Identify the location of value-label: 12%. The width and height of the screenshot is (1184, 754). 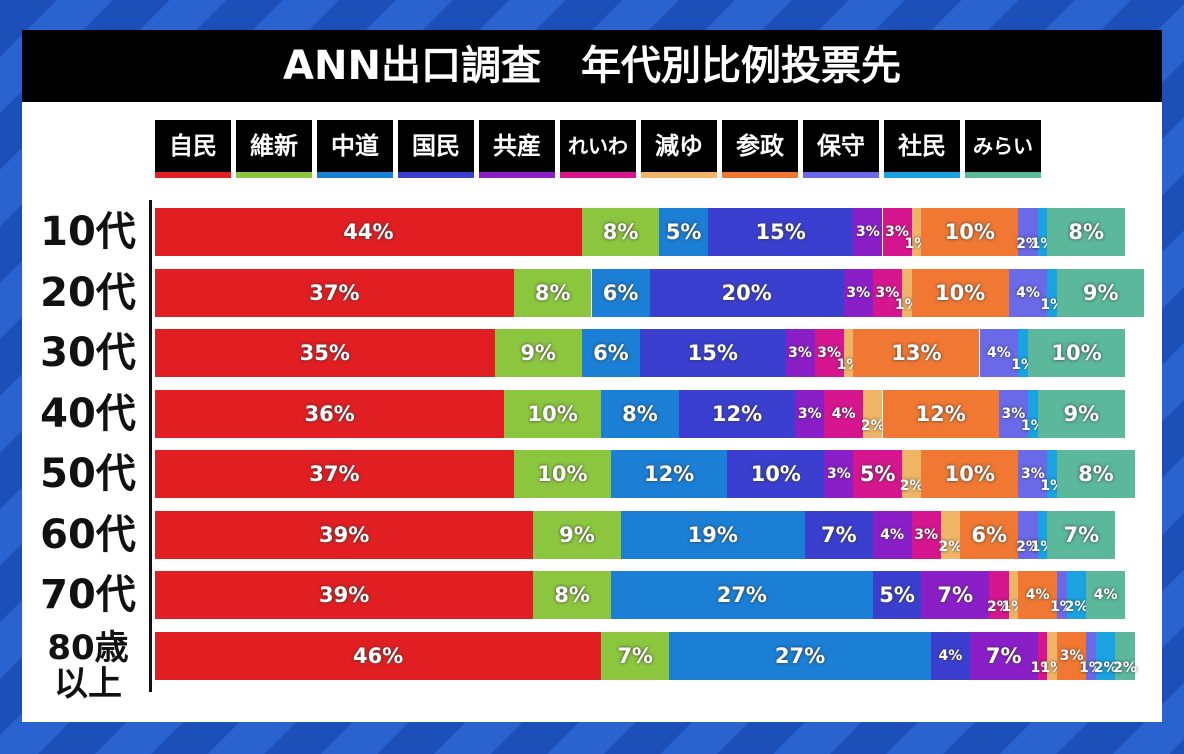
(669, 474).